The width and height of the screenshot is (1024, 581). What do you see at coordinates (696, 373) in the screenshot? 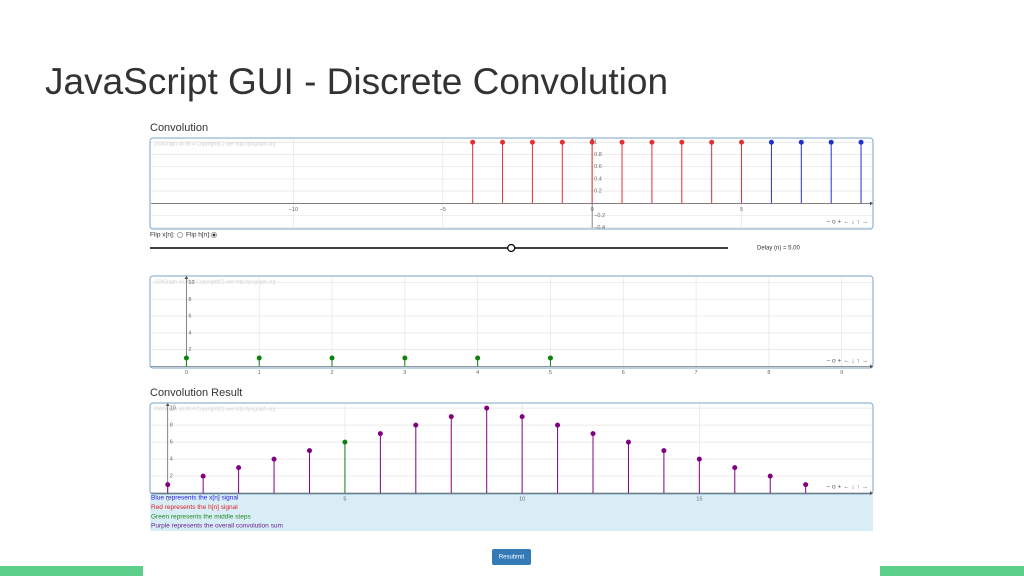
I see `x-tick-label: 7` at bounding box center [696, 373].